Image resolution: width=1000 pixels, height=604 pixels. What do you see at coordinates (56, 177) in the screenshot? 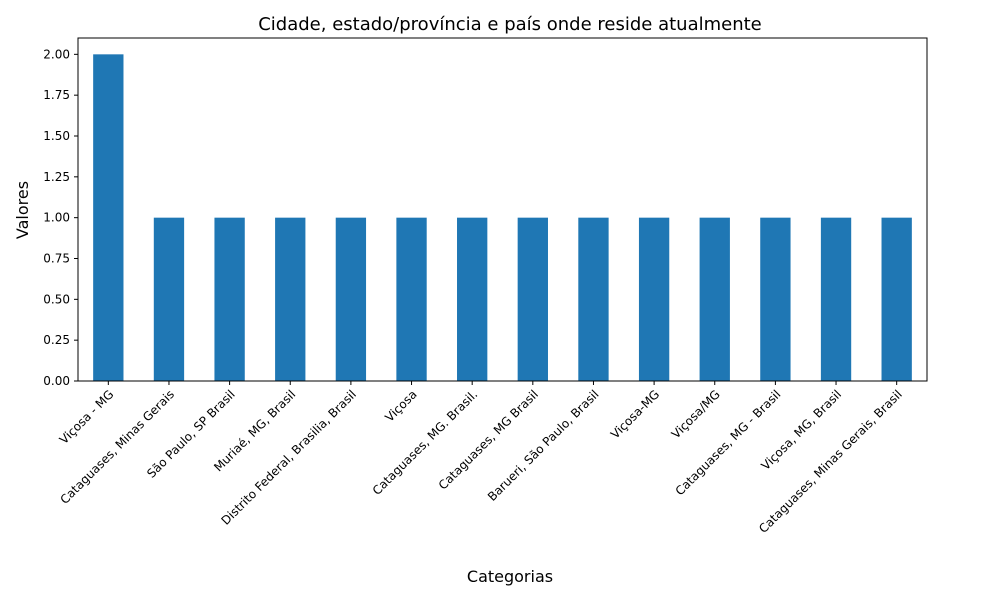
I see `y-tick-label: 1.25` at bounding box center [56, 177].